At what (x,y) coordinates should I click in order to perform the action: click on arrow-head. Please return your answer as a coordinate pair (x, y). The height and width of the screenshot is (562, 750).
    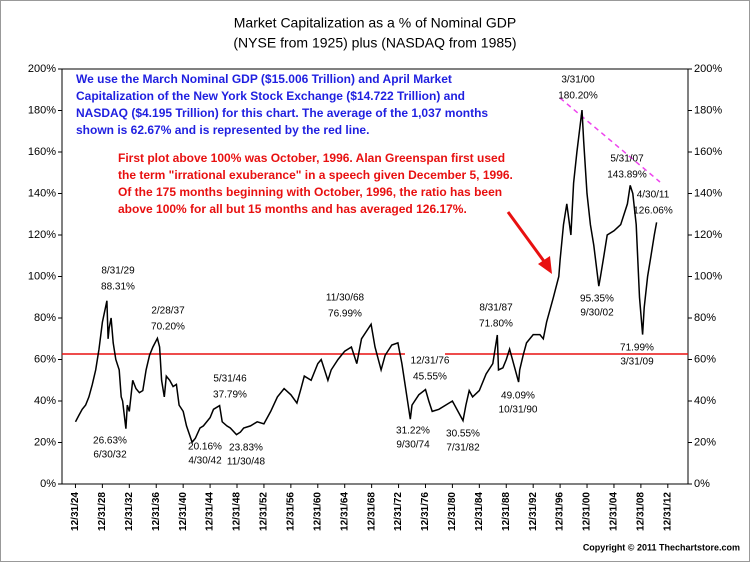
    Looking at the image, I should click on (545, 265).